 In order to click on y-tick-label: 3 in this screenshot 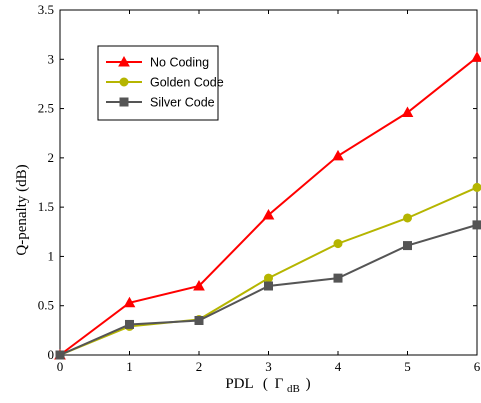, I will do `click(51, 58)`.